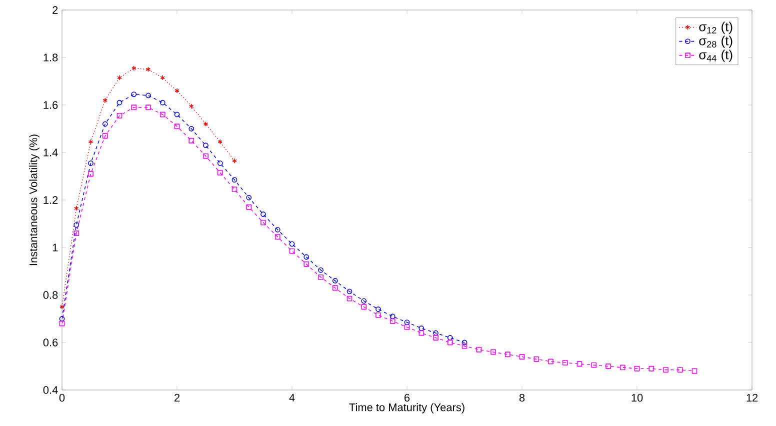  Describe the element at coordinates (752, 398) in the screenshot. I see `x-tick-label: 12` at that location.